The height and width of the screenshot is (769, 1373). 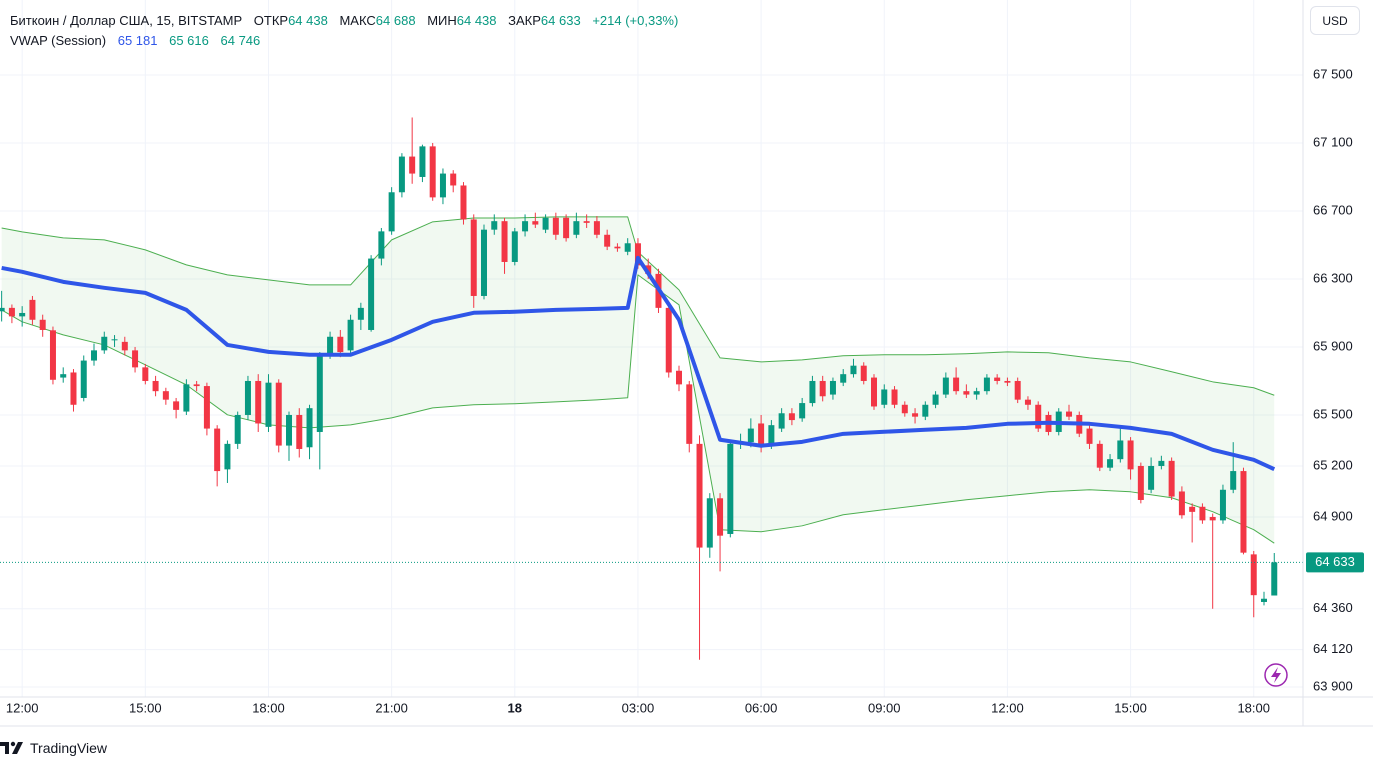 What do you see at coordinates (884, 707) in the screenshot?
I see `x-tick-label: 09:00` at bounding box center [884, 707].